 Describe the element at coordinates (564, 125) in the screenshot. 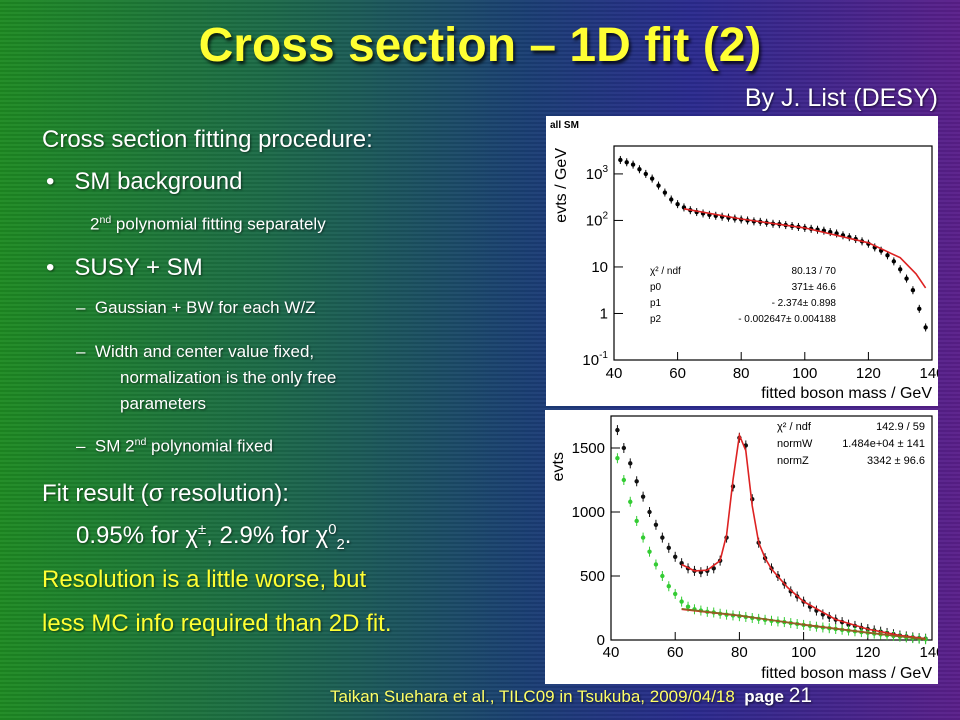

I see `corner-label: all SM` at that location.